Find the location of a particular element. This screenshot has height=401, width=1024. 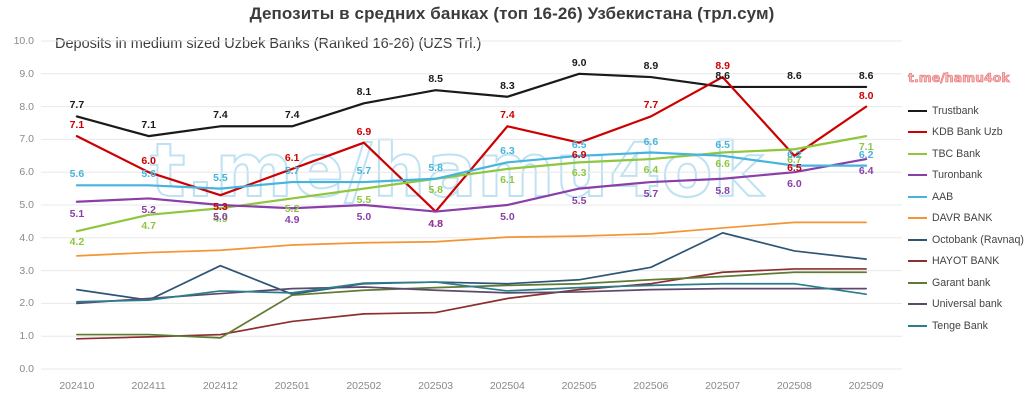

legend-item-label: DAVR BANK is located at coordinates (962, 218).